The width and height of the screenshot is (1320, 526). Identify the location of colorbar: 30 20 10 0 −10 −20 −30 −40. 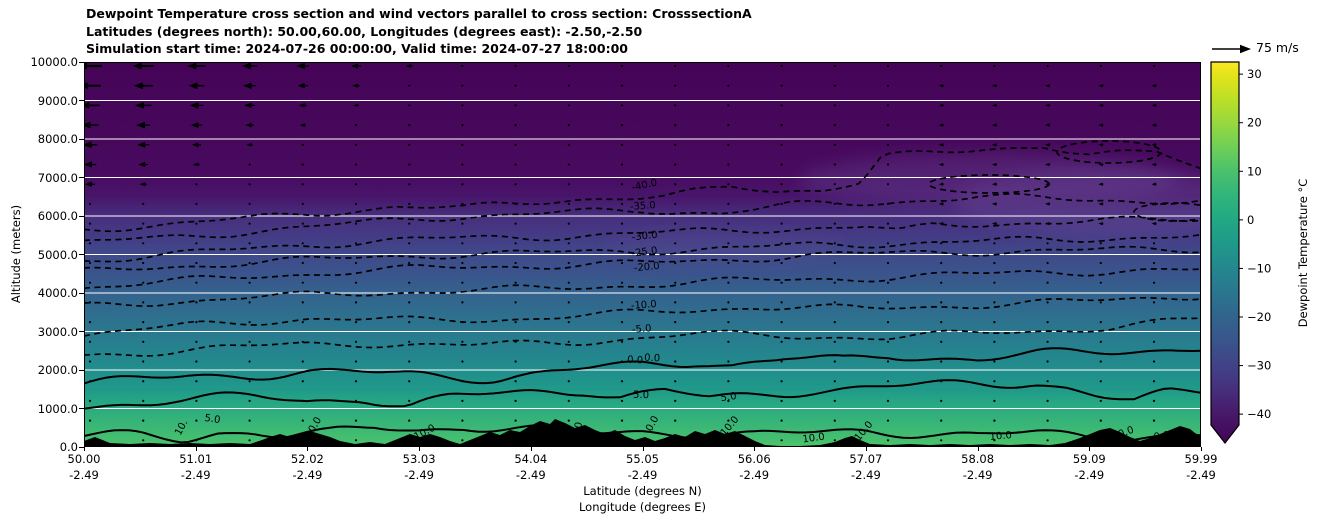
(1240, 252).